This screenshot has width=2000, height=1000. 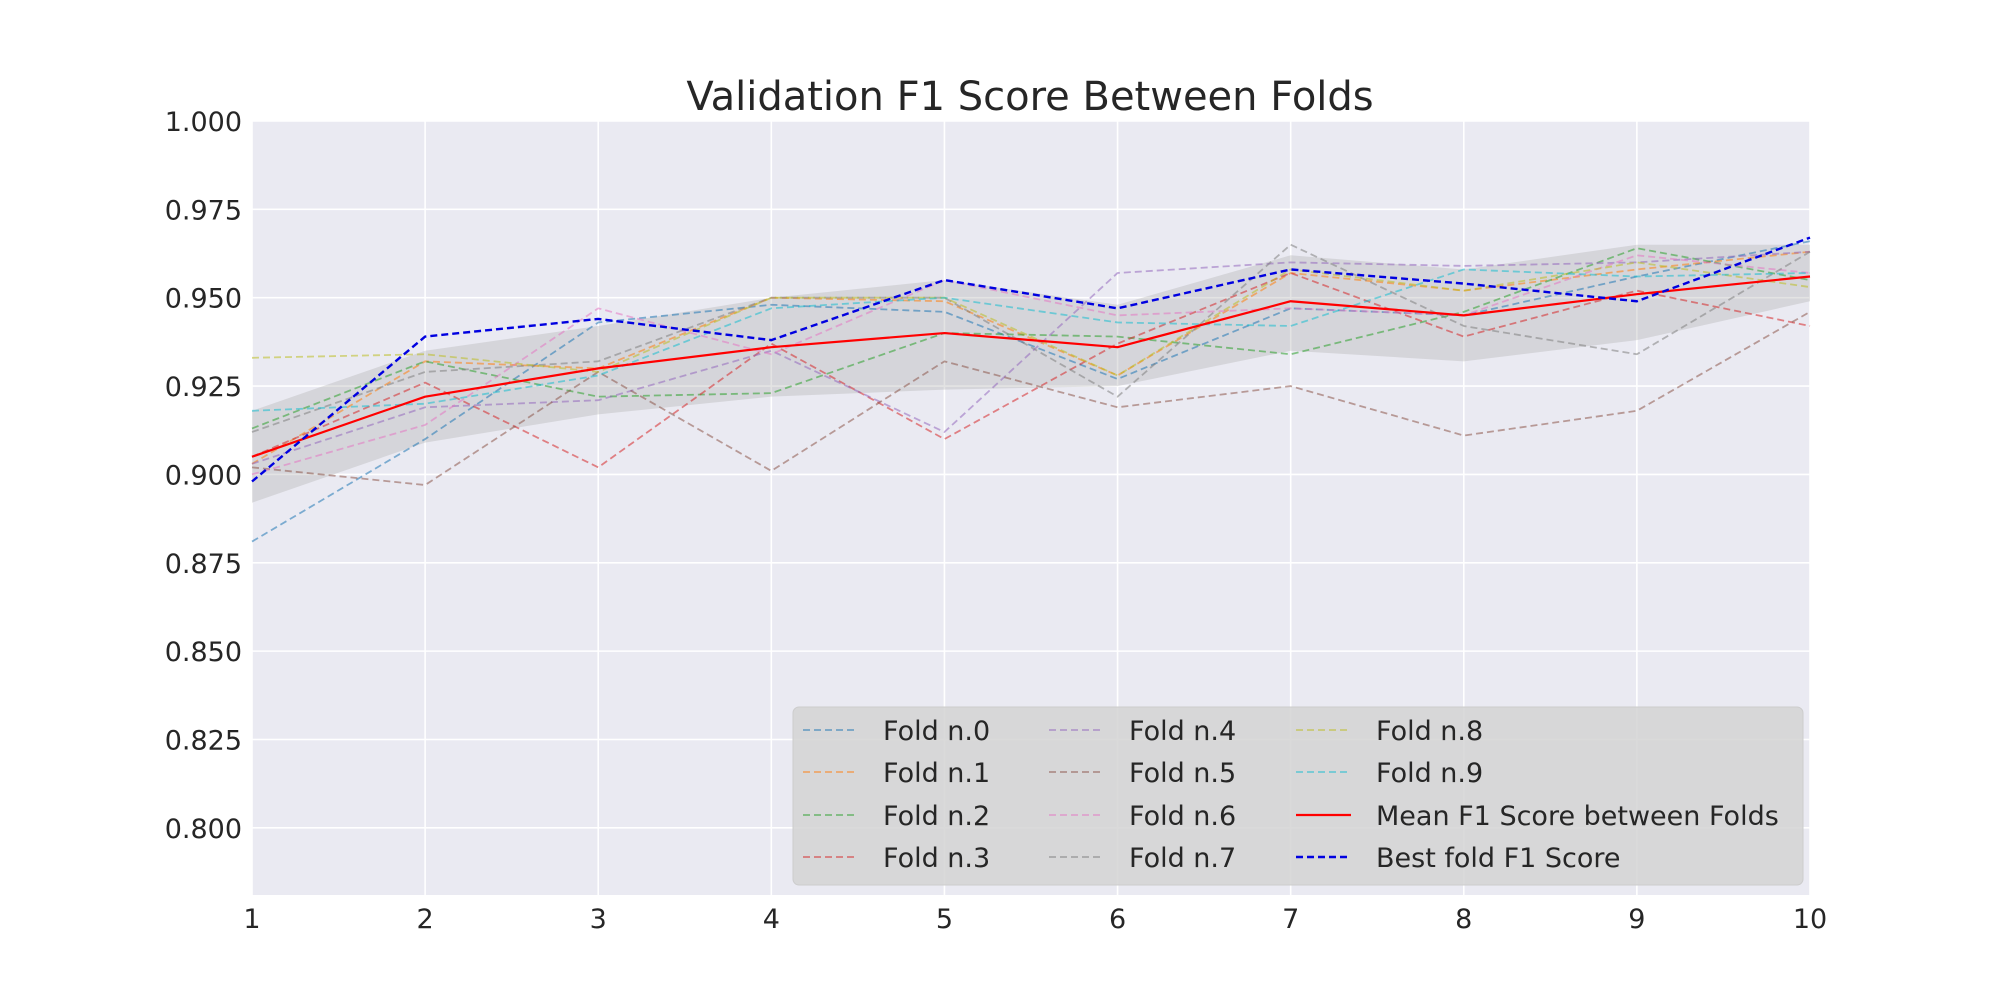 I want to click on legend-box, so click(x=1298, y=796).